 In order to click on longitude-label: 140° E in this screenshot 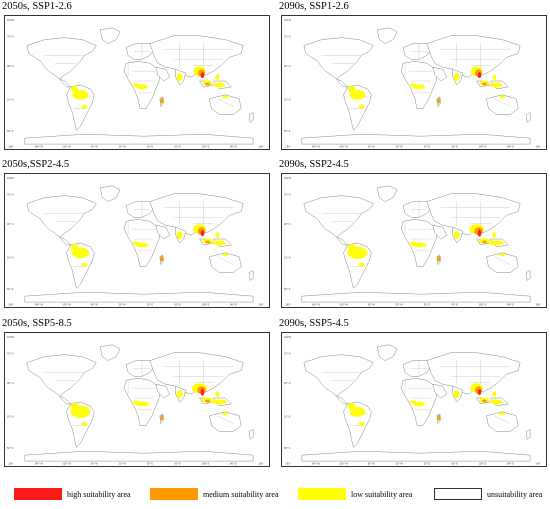, I will do `click(233, 305)`.